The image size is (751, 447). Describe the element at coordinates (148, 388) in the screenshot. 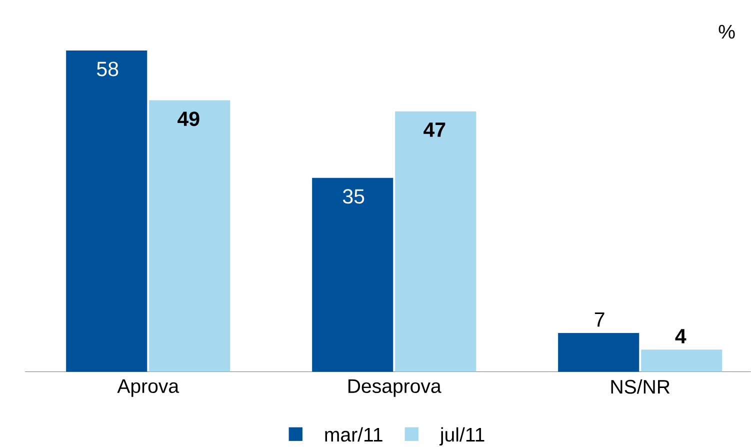

I see `x-tick-label: Aprova` at that location.